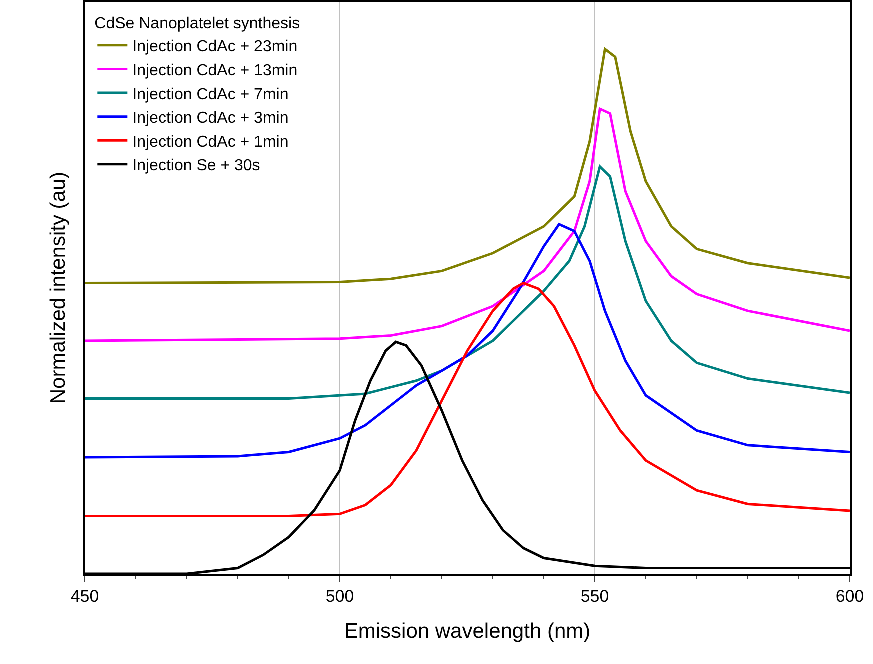 This screenshot has width=873, height=664. Describe the element at coordinates (58, 288) in the screenshot. I see `y-axis-title: Normalized intensity (au)` at that location.